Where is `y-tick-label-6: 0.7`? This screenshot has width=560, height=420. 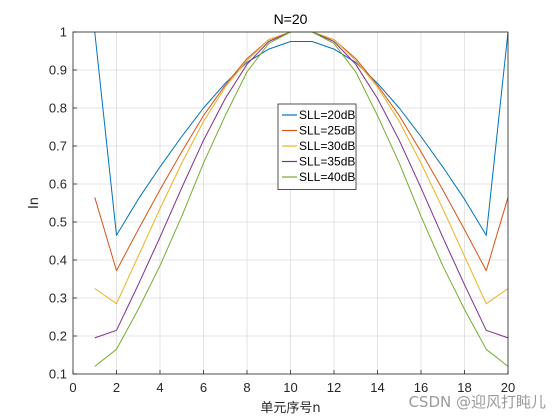
y-tick-label-6: 0.7 is located at coordinates (58, 146).